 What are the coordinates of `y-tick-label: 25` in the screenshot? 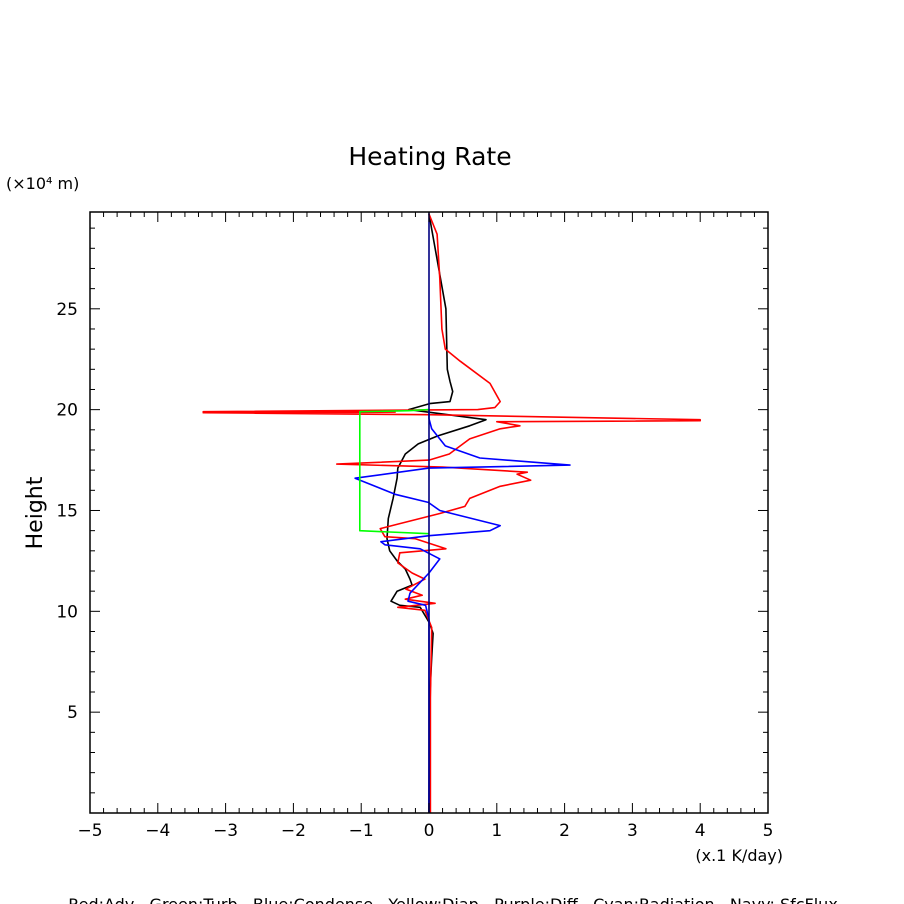 It's located at (67, 310).